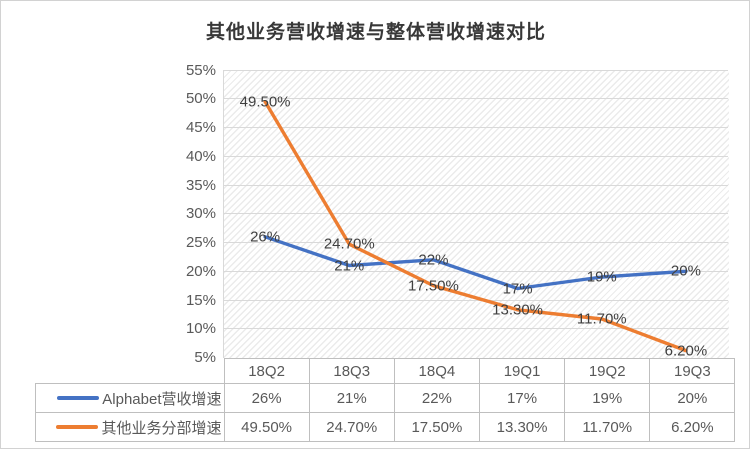  I want to click on y-axis-tick-label: 40%, so click(200, 156).